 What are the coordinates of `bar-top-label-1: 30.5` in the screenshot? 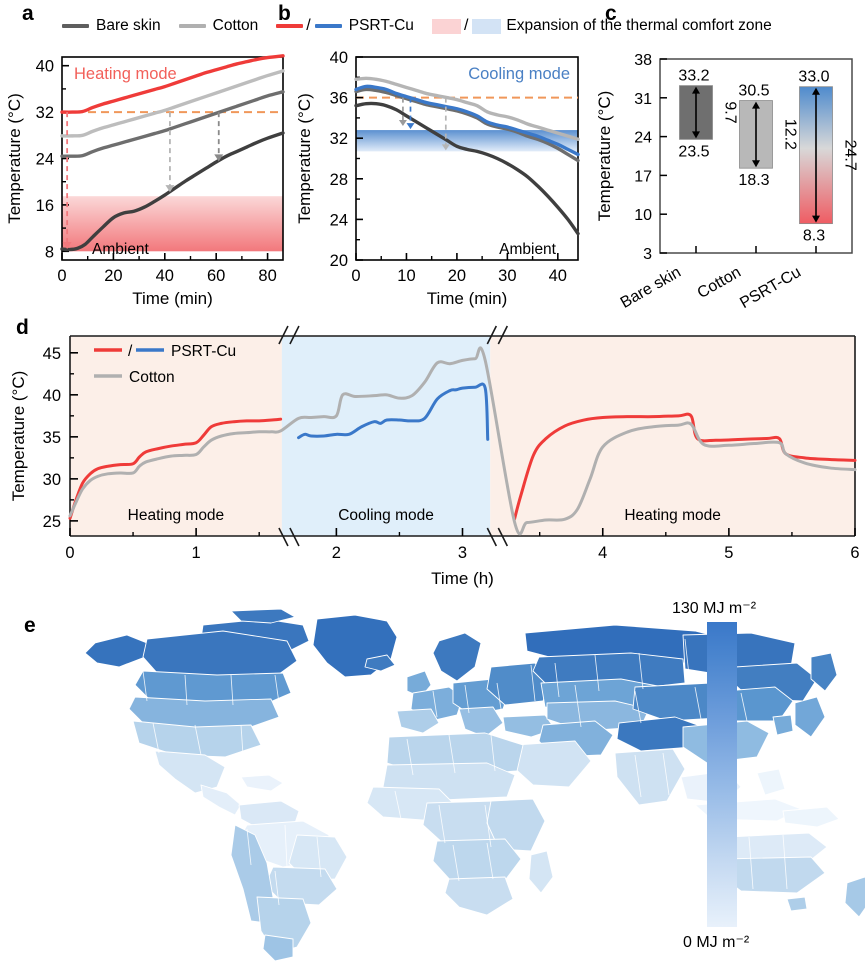 It's located at (753, 91).